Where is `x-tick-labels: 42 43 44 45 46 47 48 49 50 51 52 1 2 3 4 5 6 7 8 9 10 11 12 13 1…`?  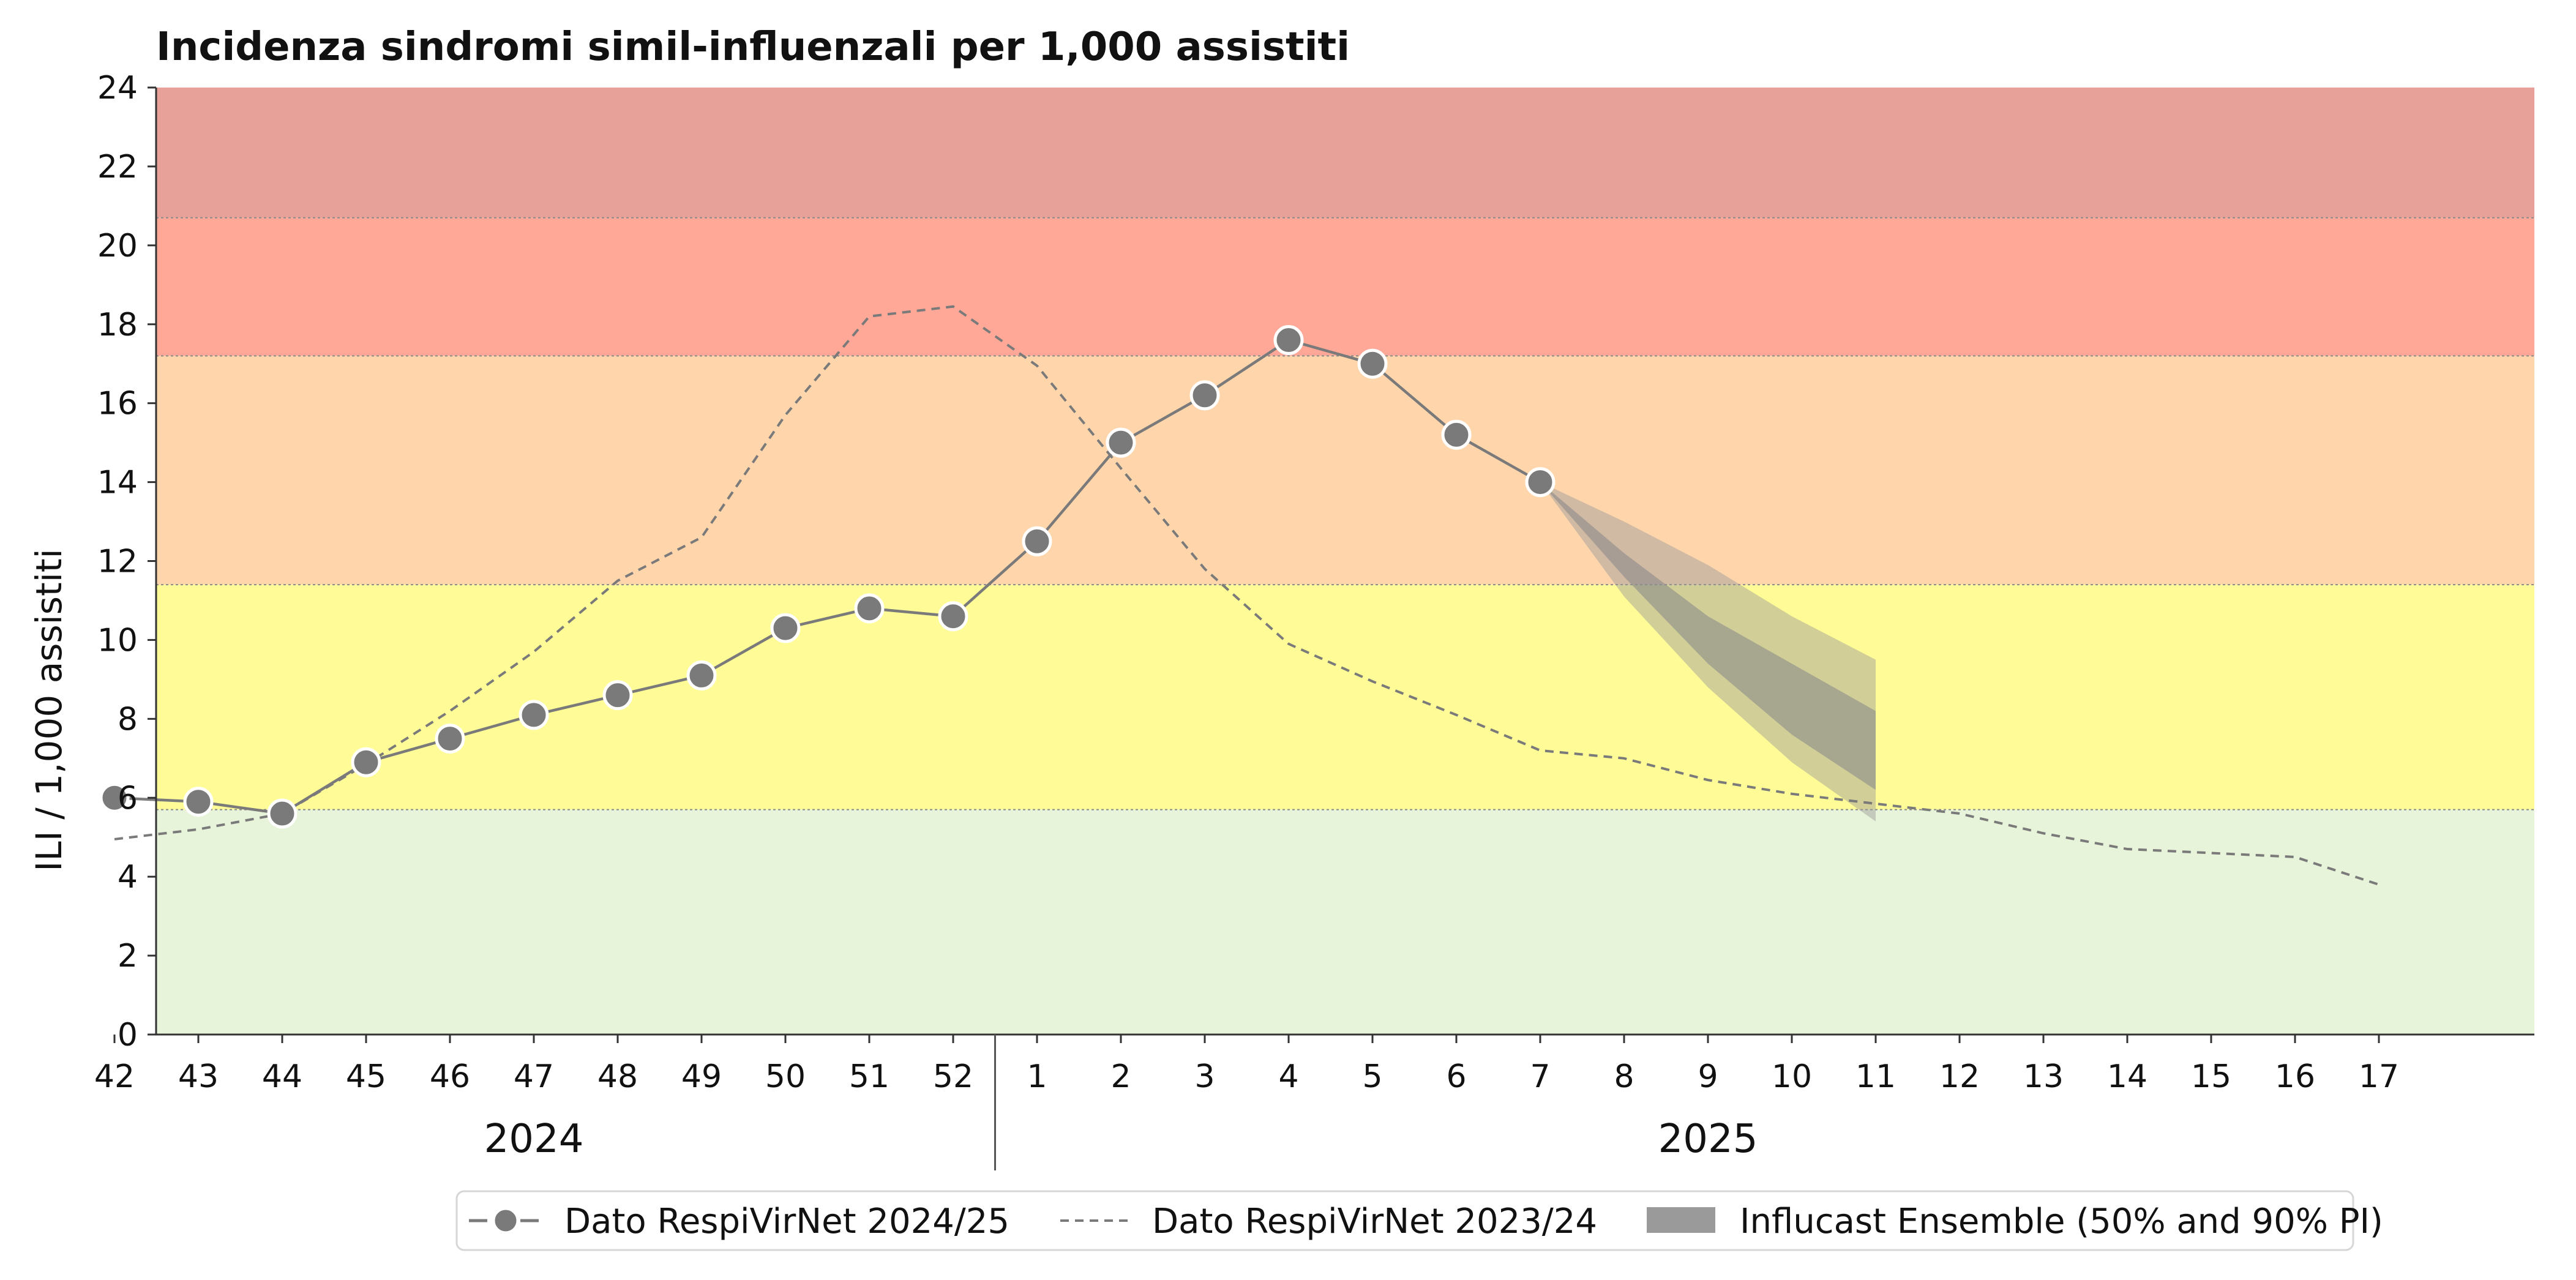
x-tick-labels: 42 43 44 45 46 47 48 49 50 51 52 1 2 3 4 5 6 7 8 9 10 11 12 13 1… is located at coordinates (1246, 1065).